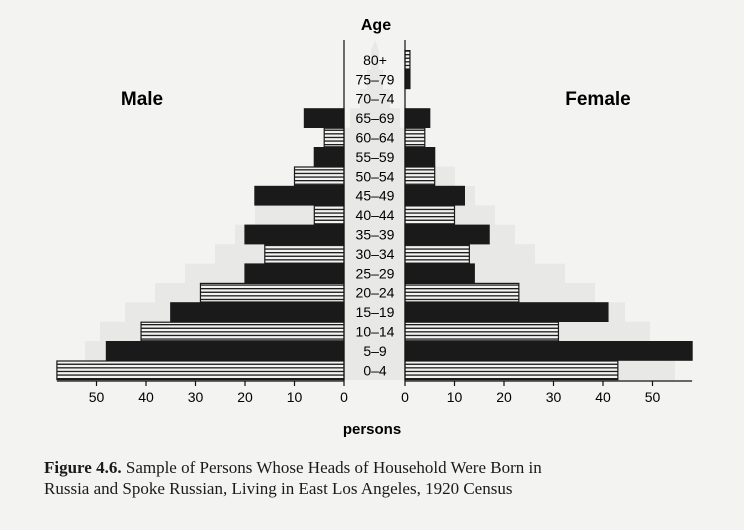 The width and height of the screenshot is (744, 530). What do you see at coordinates (242, 331) in the screenshot?
I see `bar-male-10–14` at bounding box center [242, 331].